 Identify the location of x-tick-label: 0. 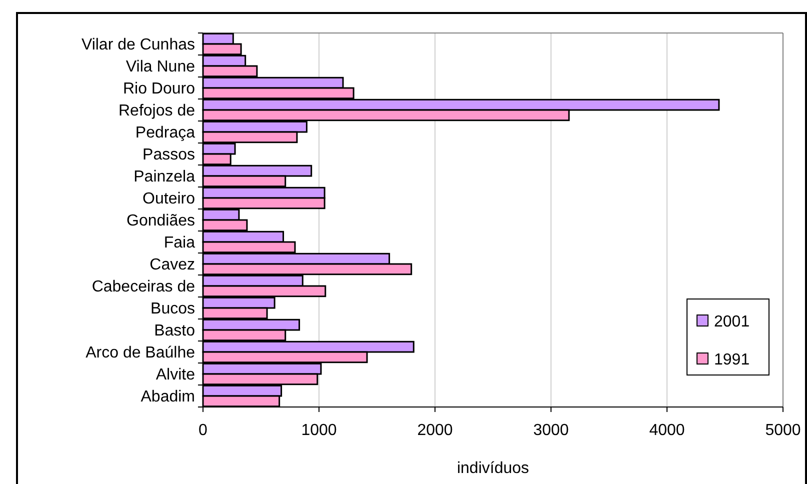
(203, 430).